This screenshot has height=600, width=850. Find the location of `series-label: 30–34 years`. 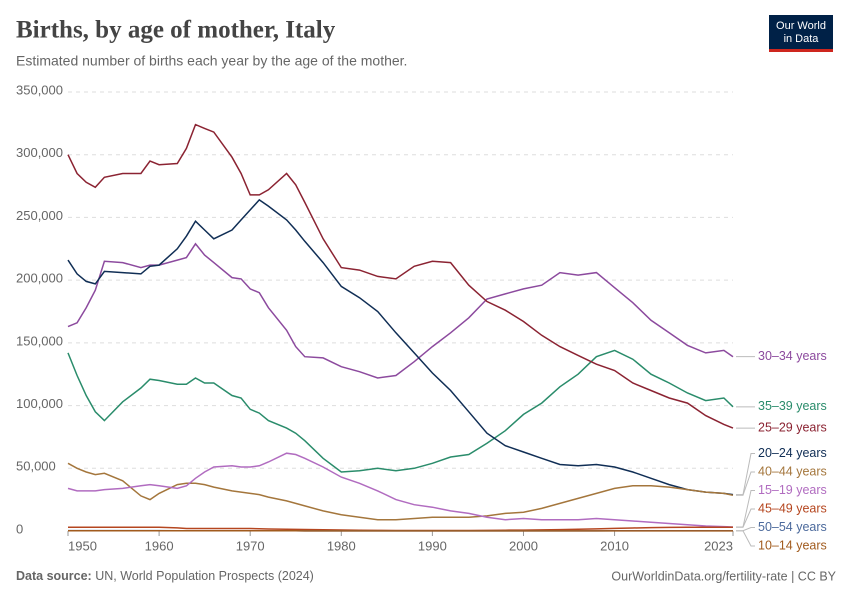

series-label: 30–34 years is located at coordinates (792, 356).